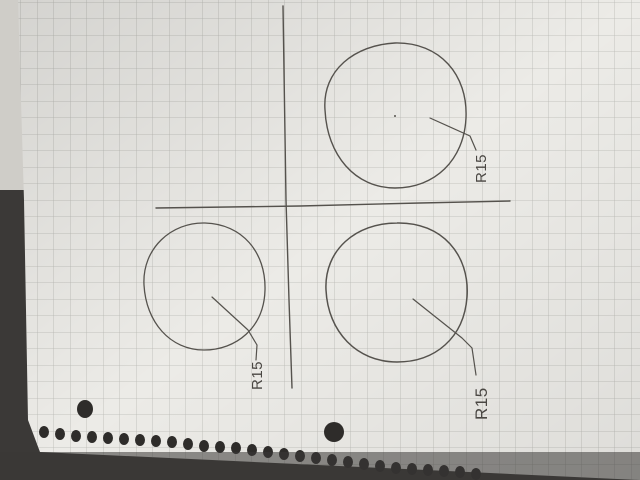 The height and width of the screenshot is (480, 640). I want to click on radius-leader-bottom-left, so click(234, 328).